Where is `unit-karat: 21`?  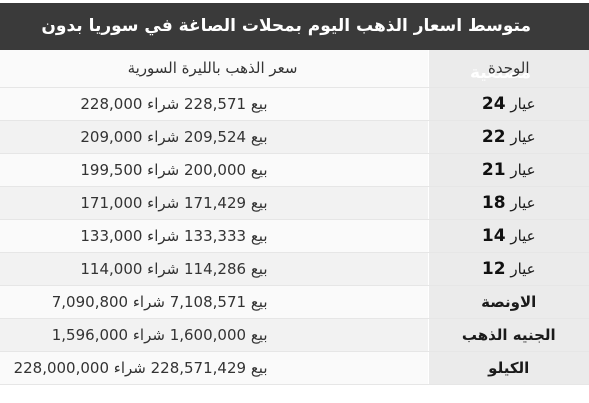 unit-karat: 21 is located at coordinates (493, 169).